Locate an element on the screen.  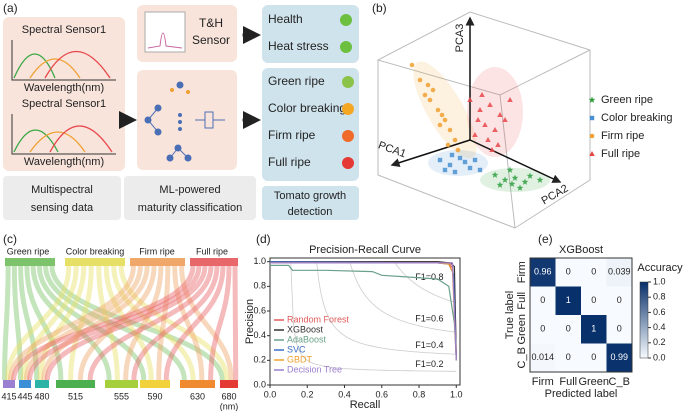
output-label: Health is located at coordinates (285, 19).